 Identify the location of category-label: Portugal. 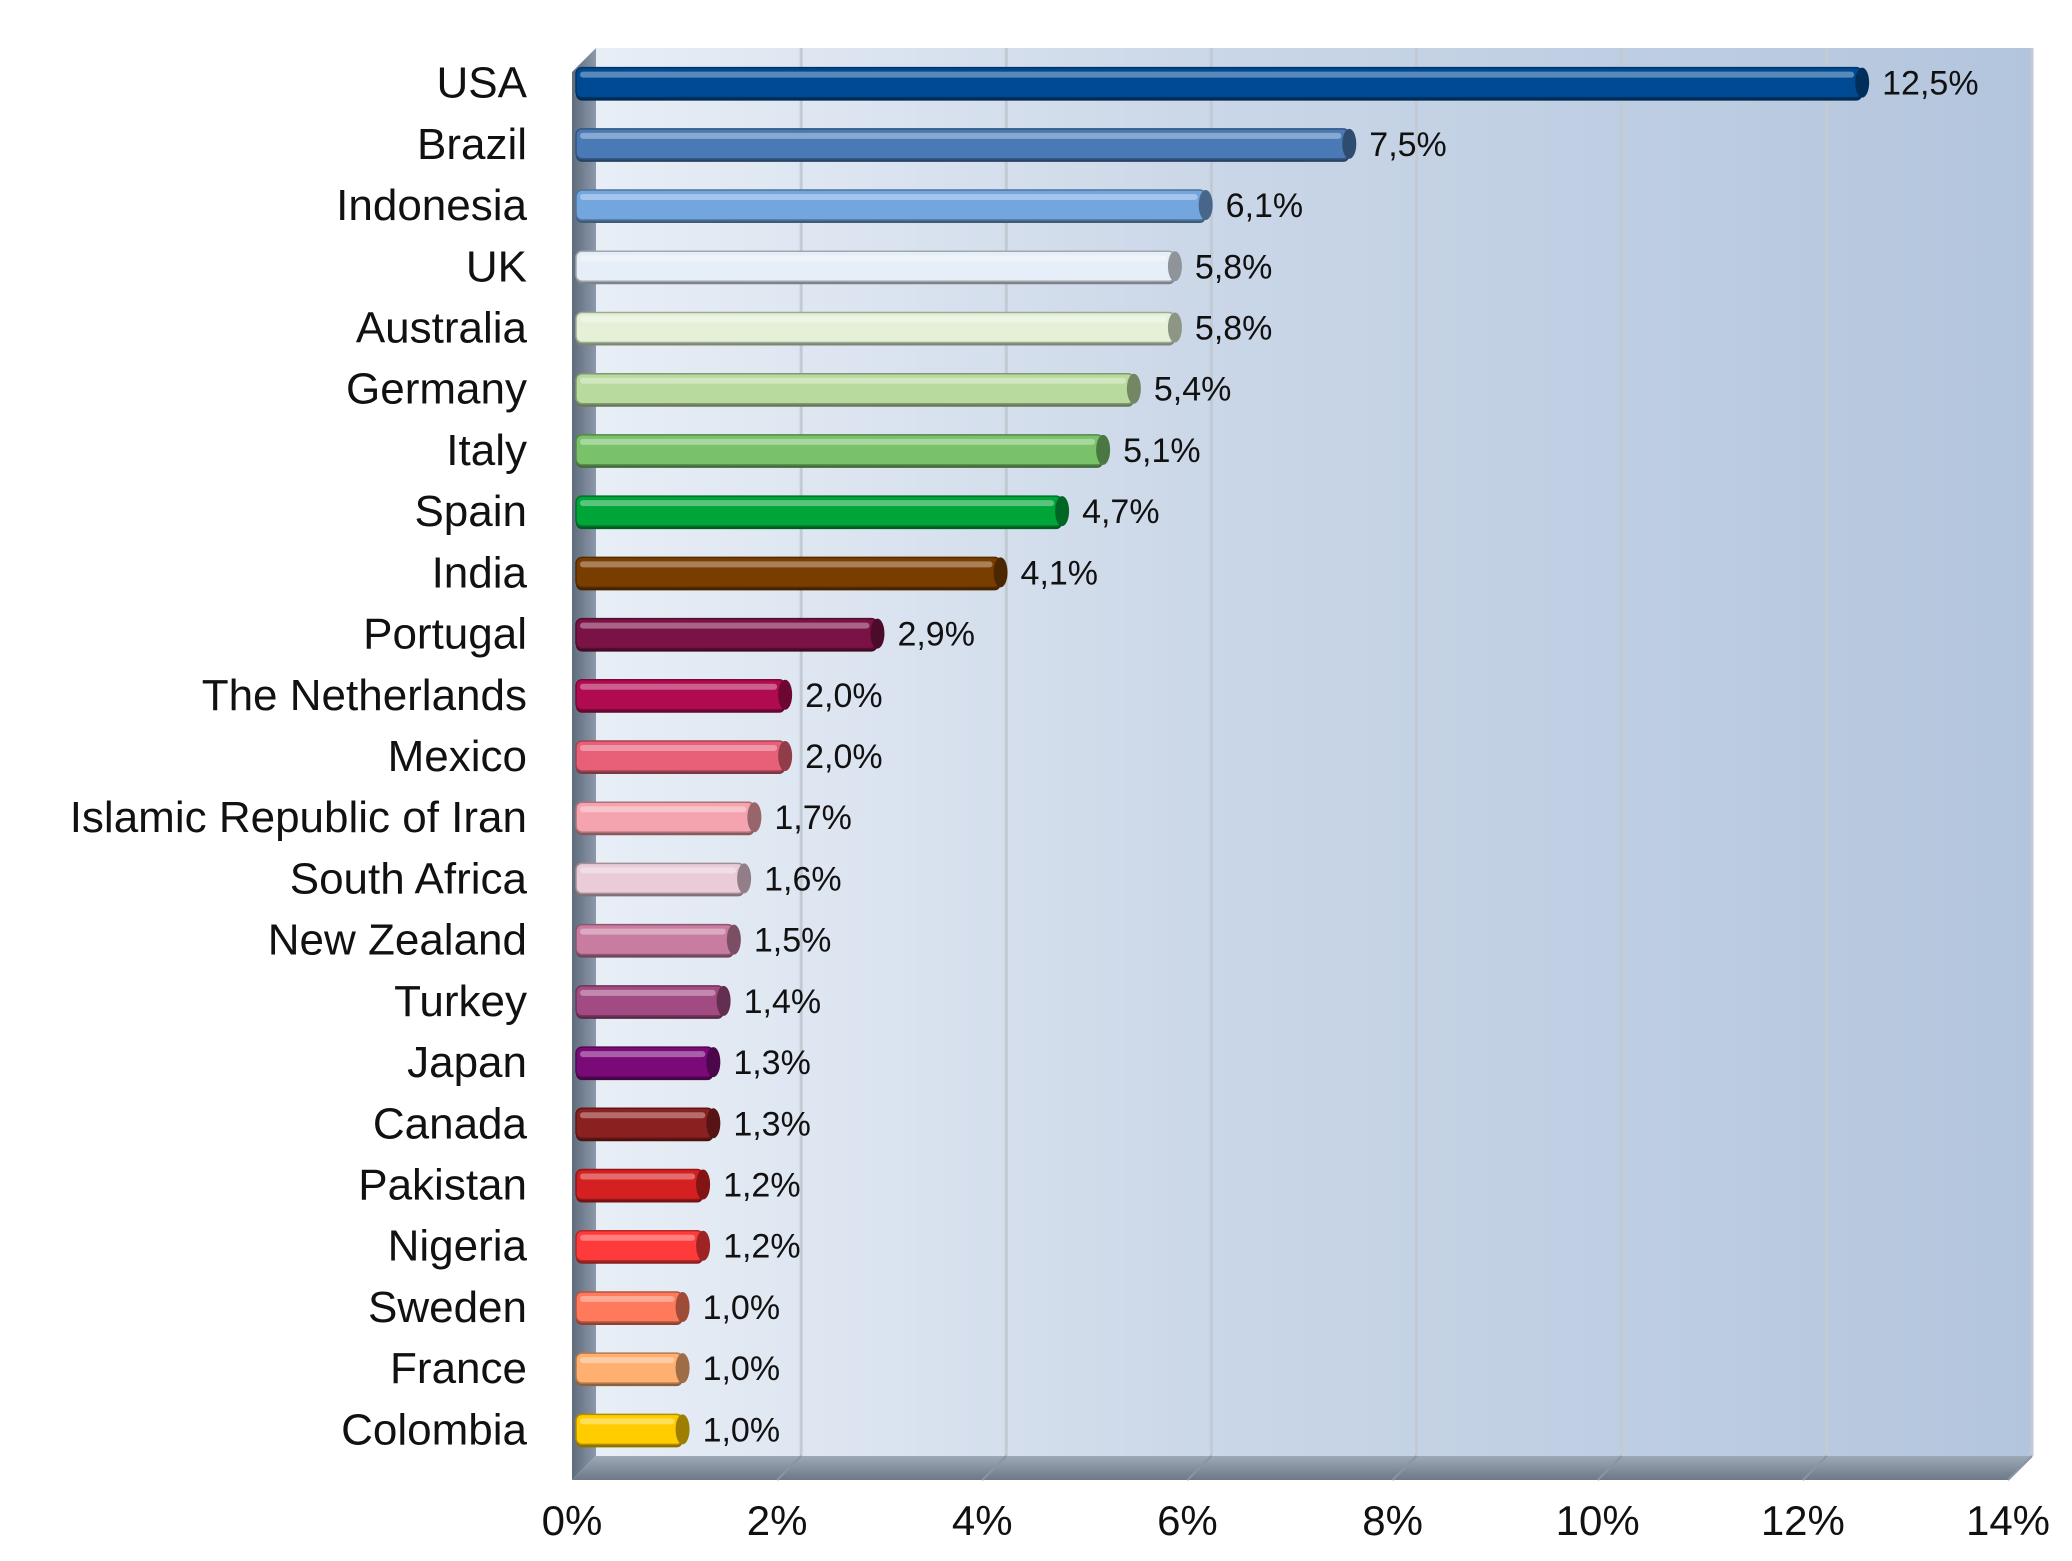
(445, 634).